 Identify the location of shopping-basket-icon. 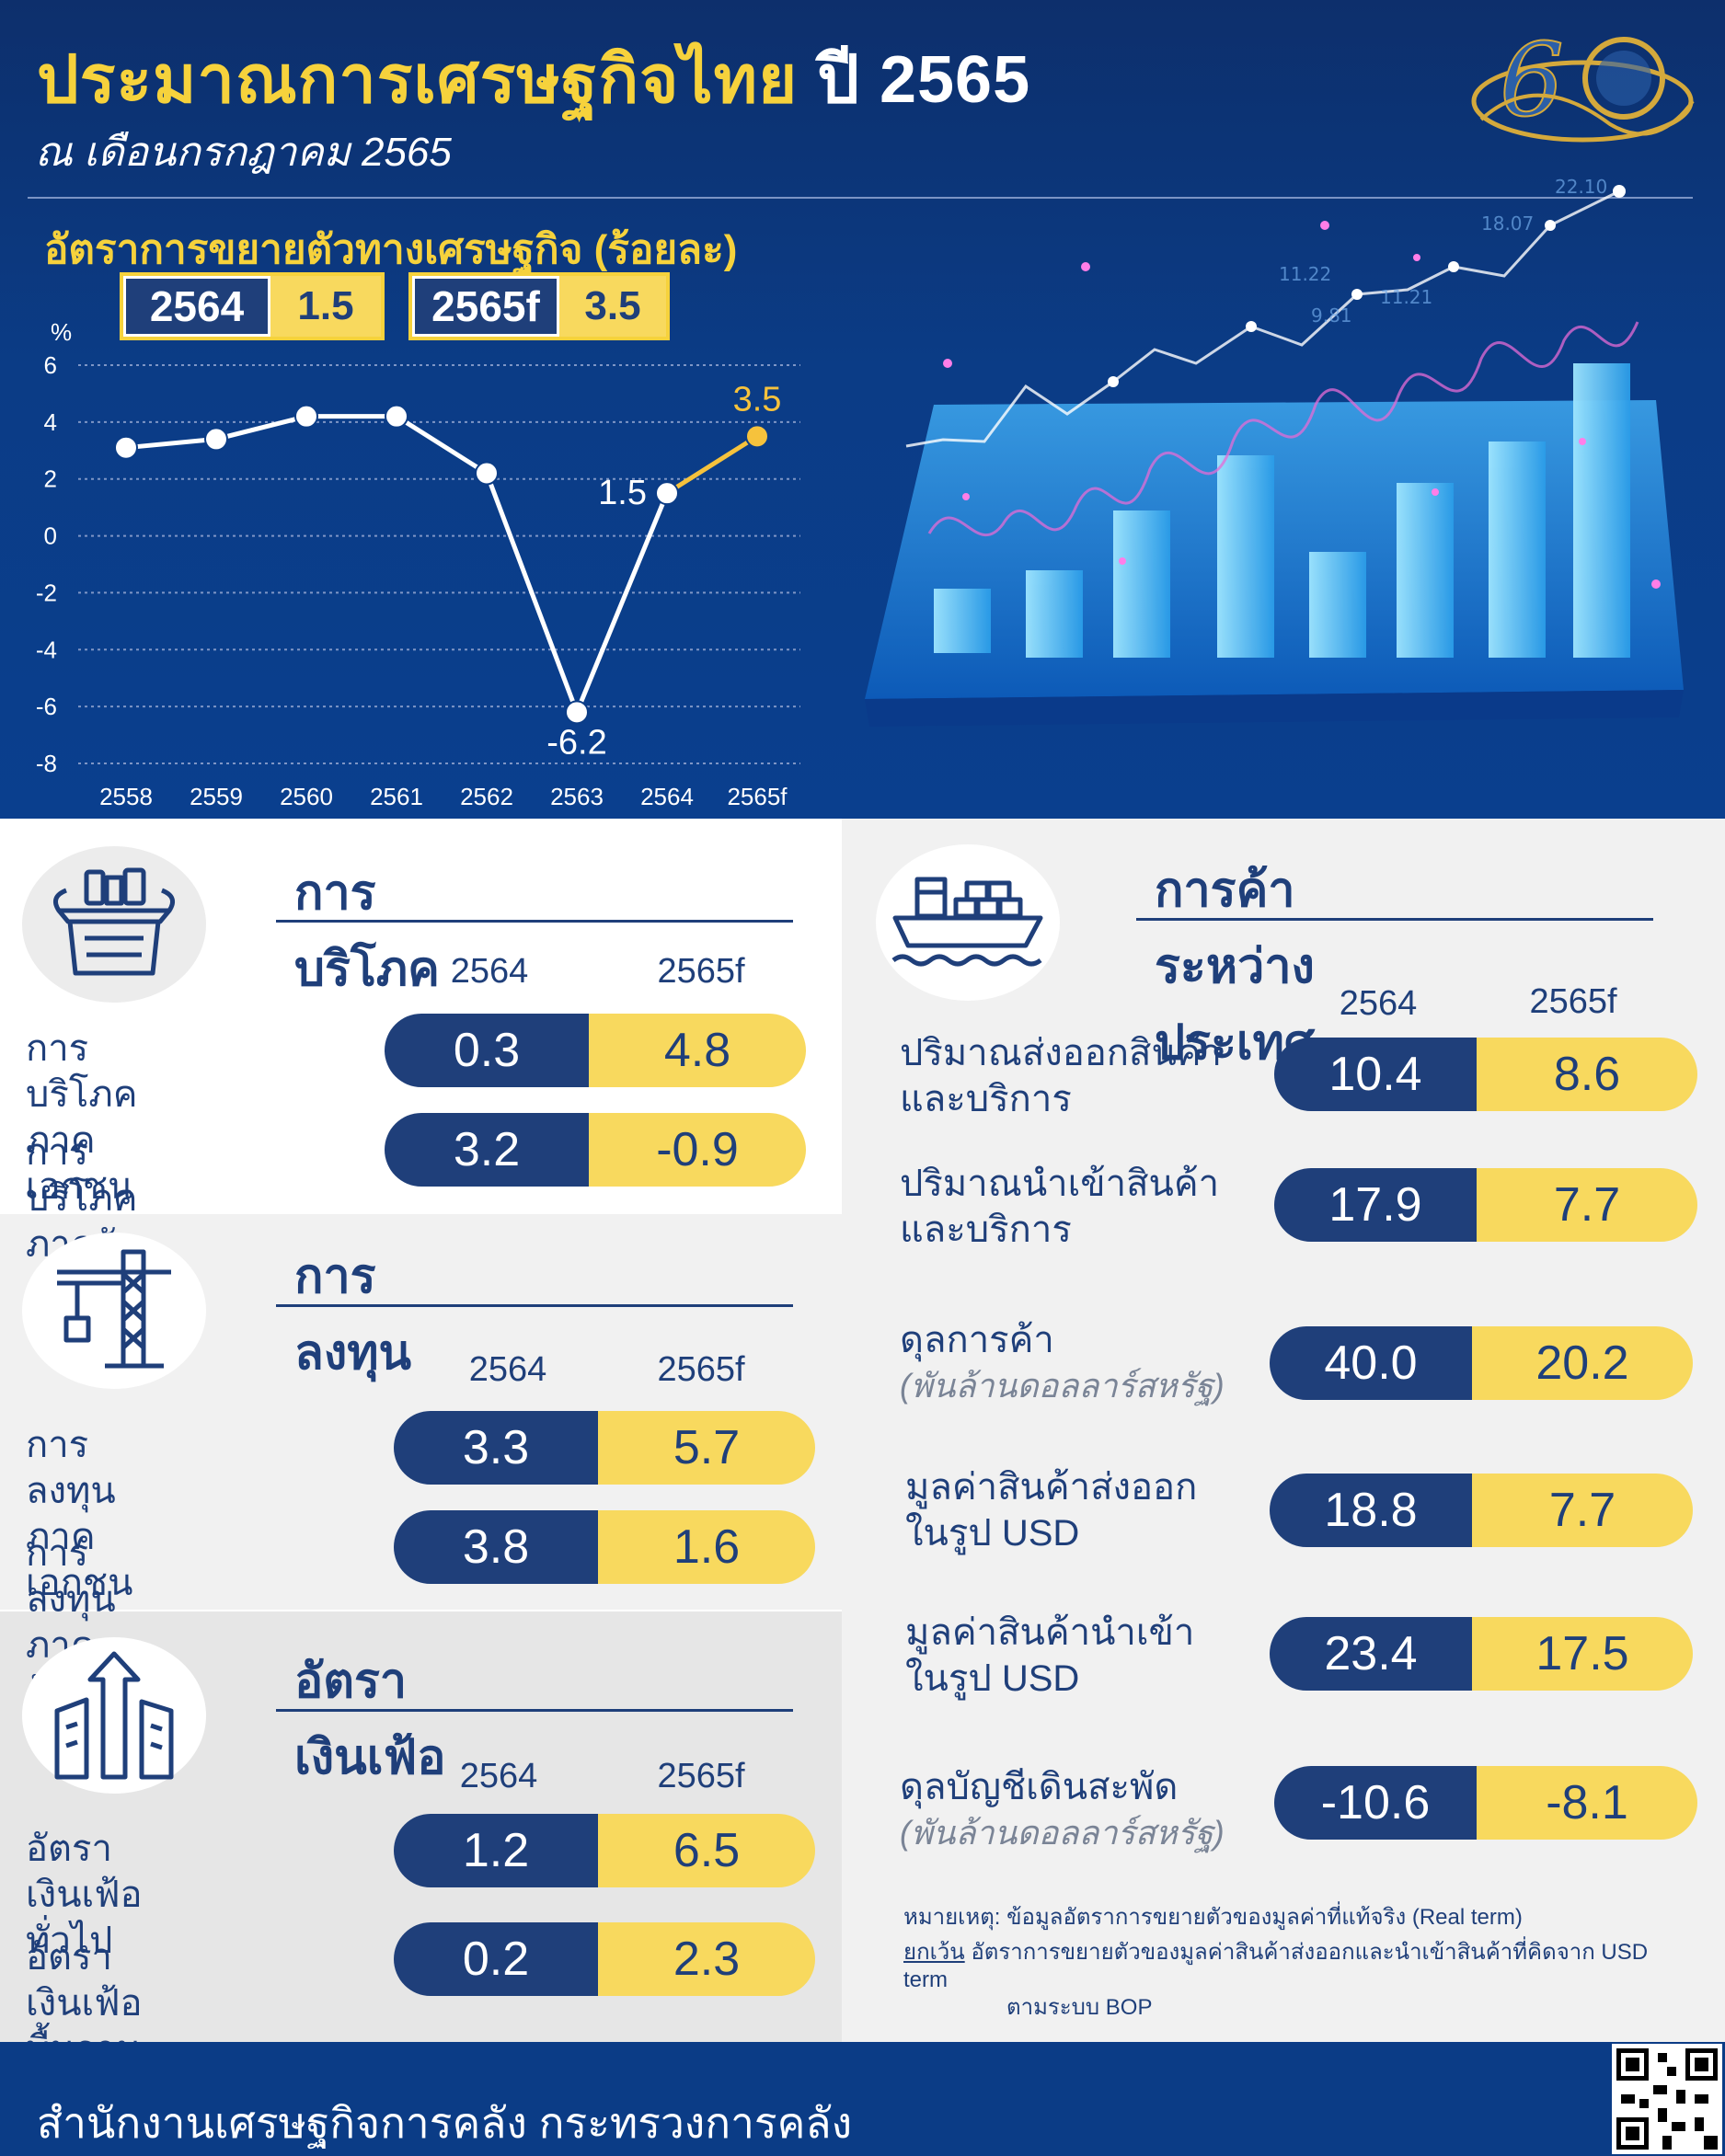
(114, 922).